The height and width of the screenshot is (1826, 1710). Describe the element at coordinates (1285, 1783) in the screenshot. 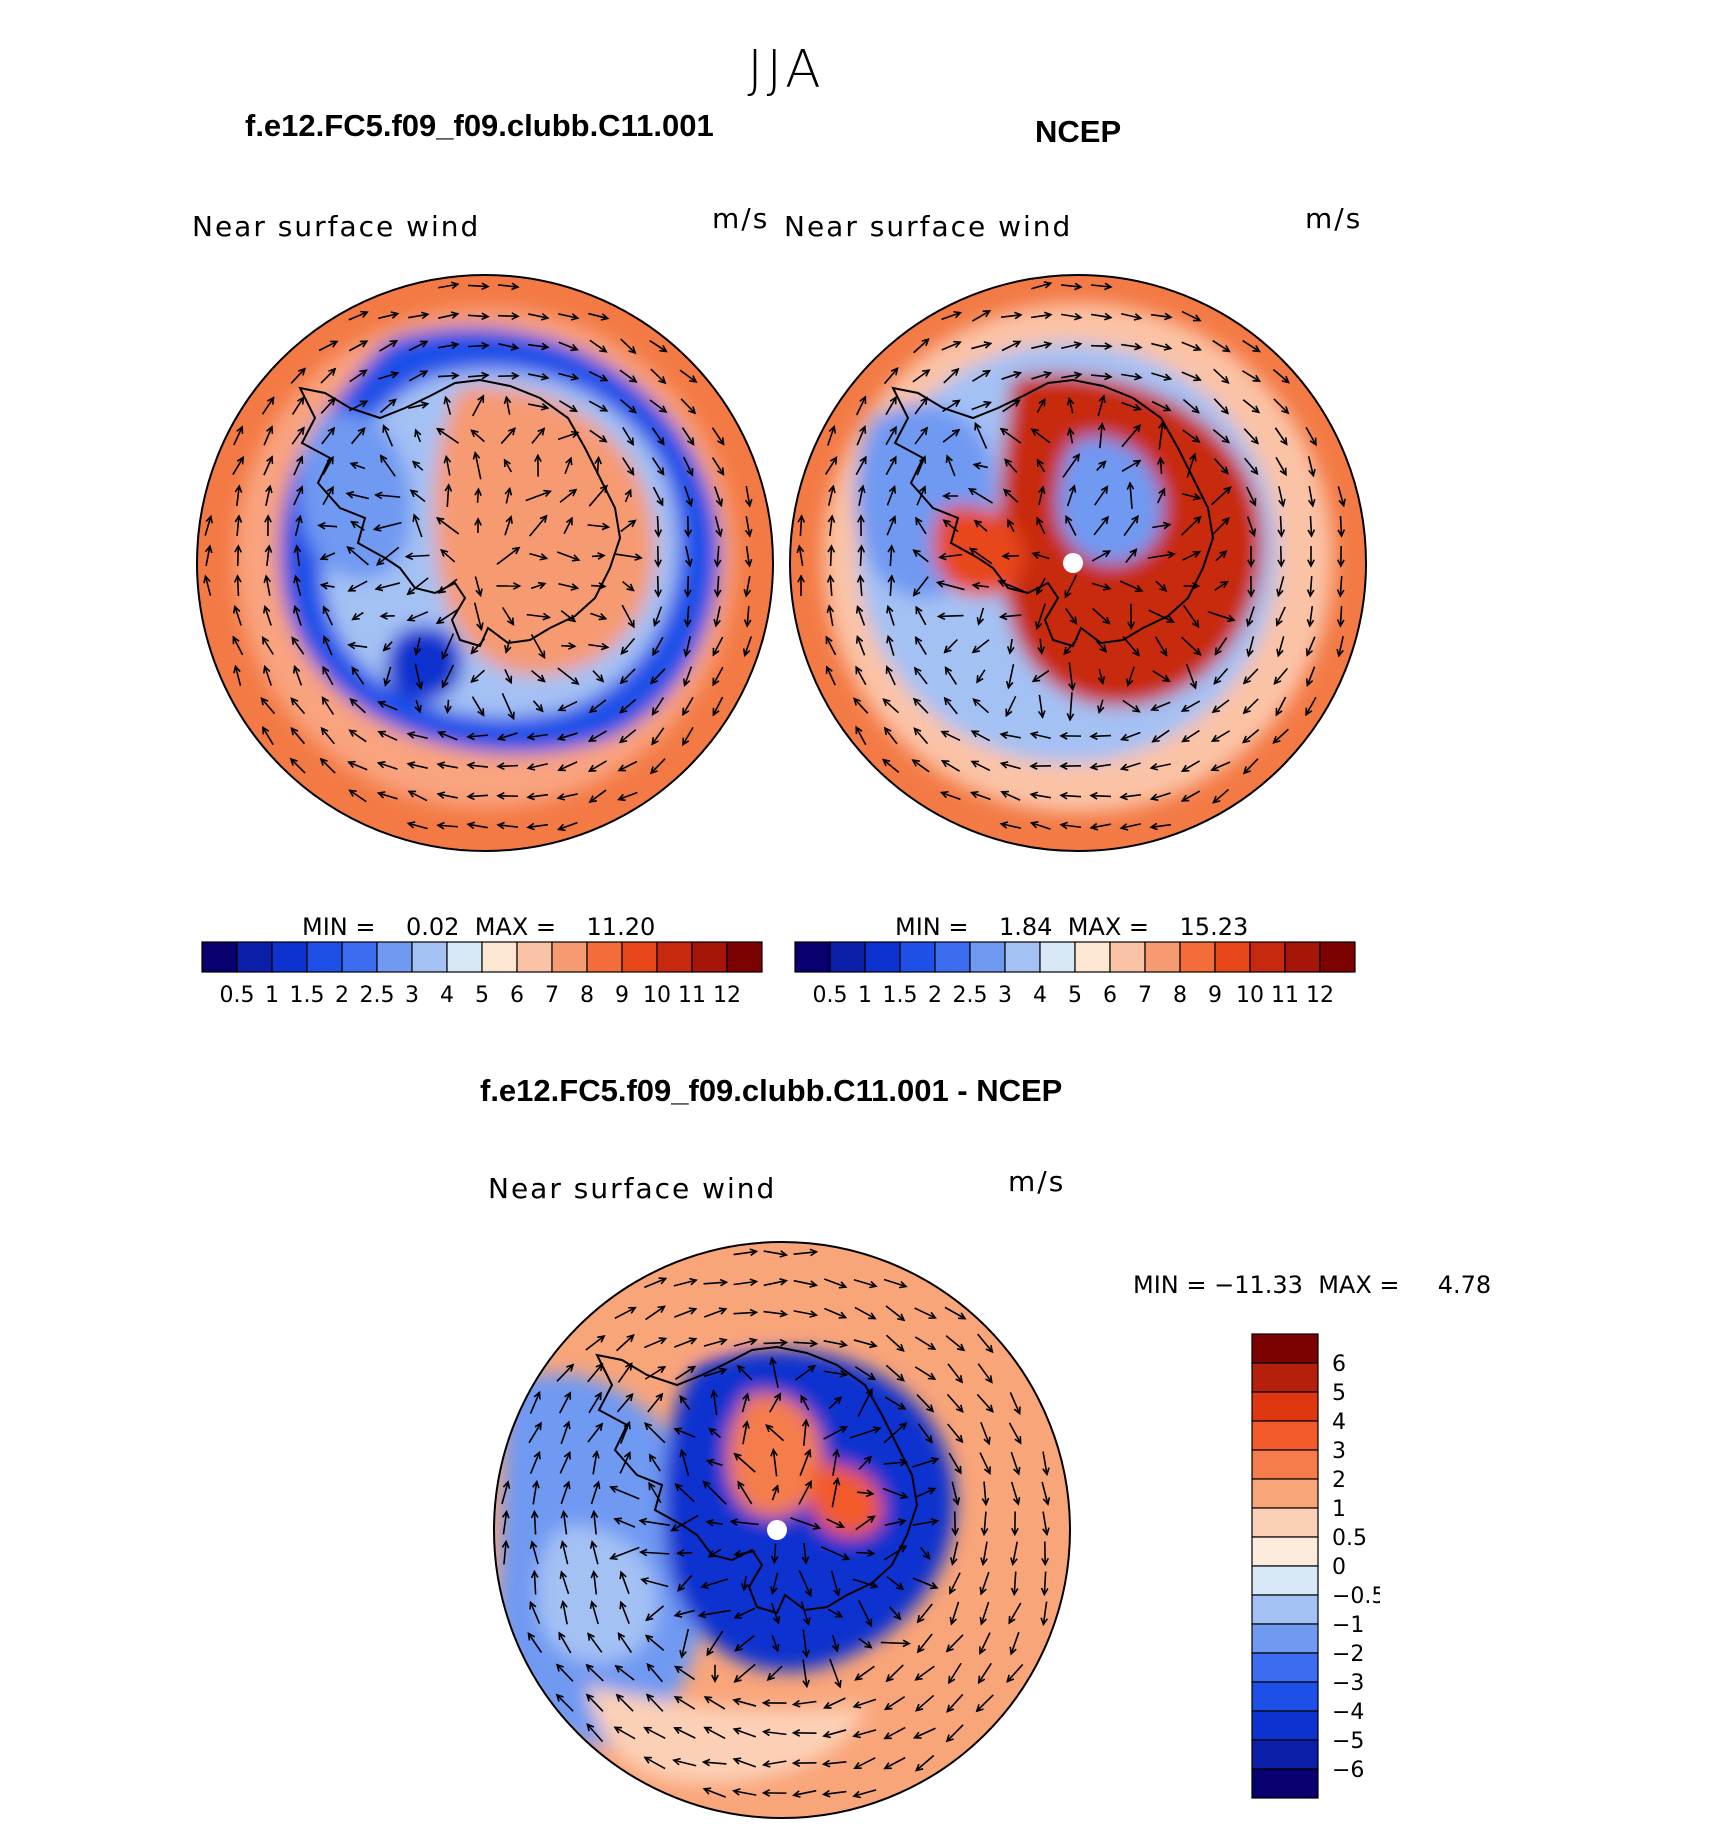

I see `diff-colorbar-bin` at that location.